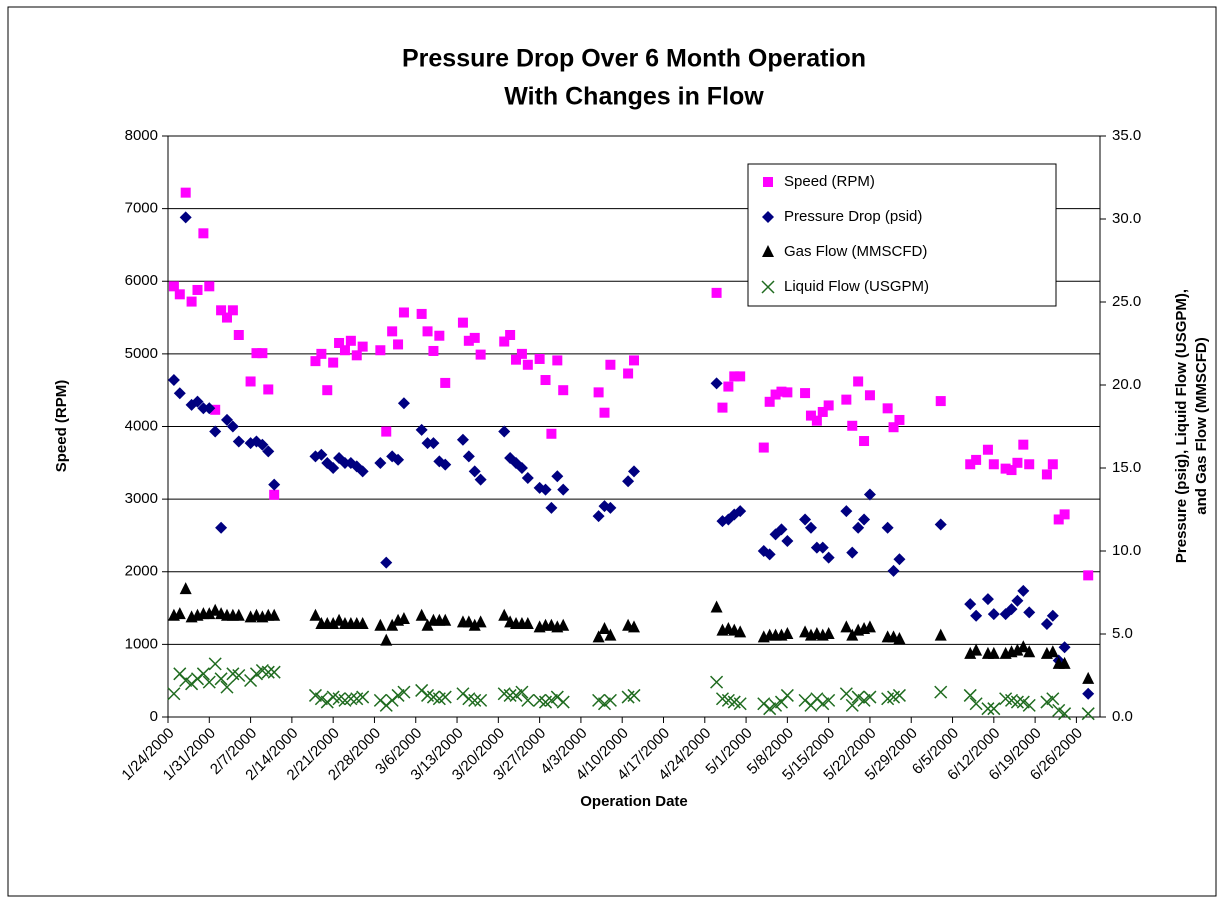 Image resolution: width=1226 pixels, height=906 pixels. I want to click on y2-tick-label: 5.0, so click(1122, 633).